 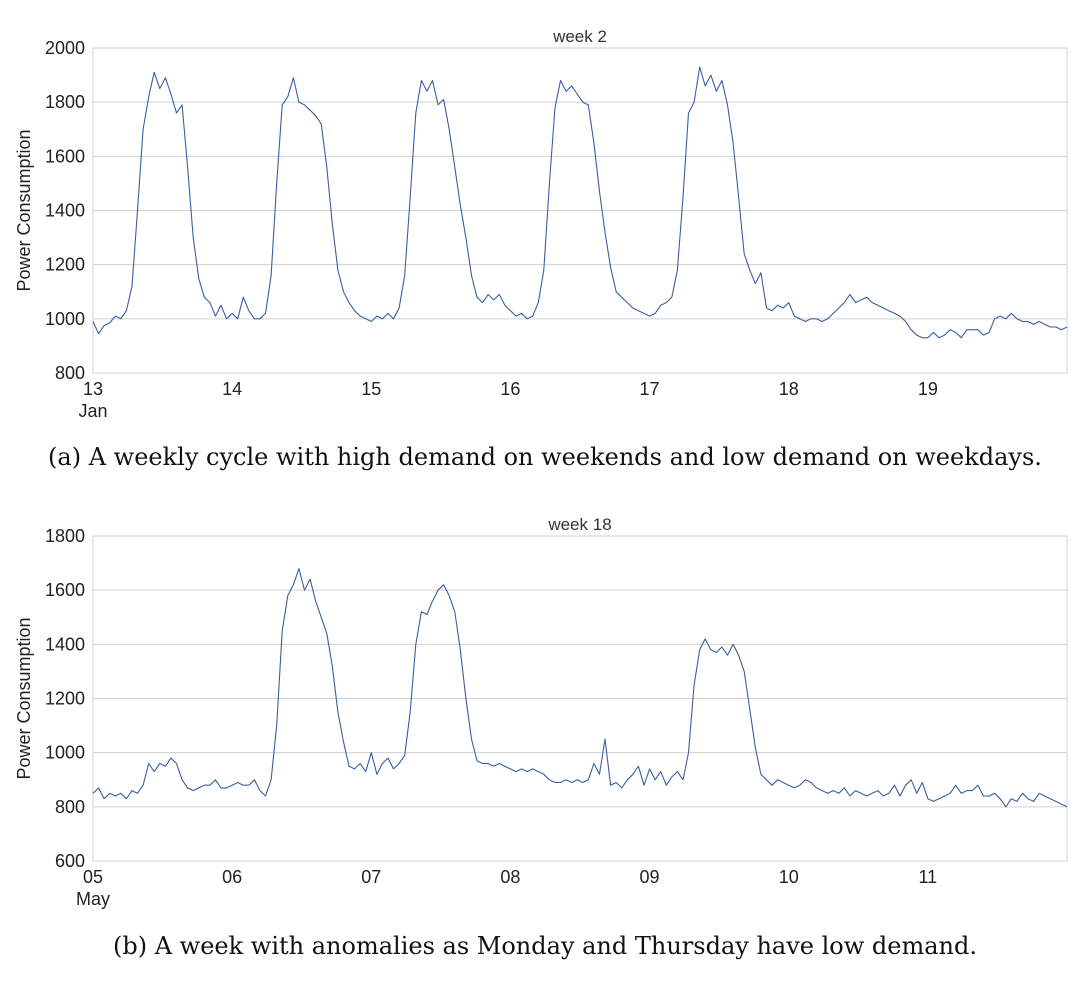 What do you see at coordinates (70, 861) in the screenshot?
I see `y-tick-label: 600` at bounding box center [70, 861].